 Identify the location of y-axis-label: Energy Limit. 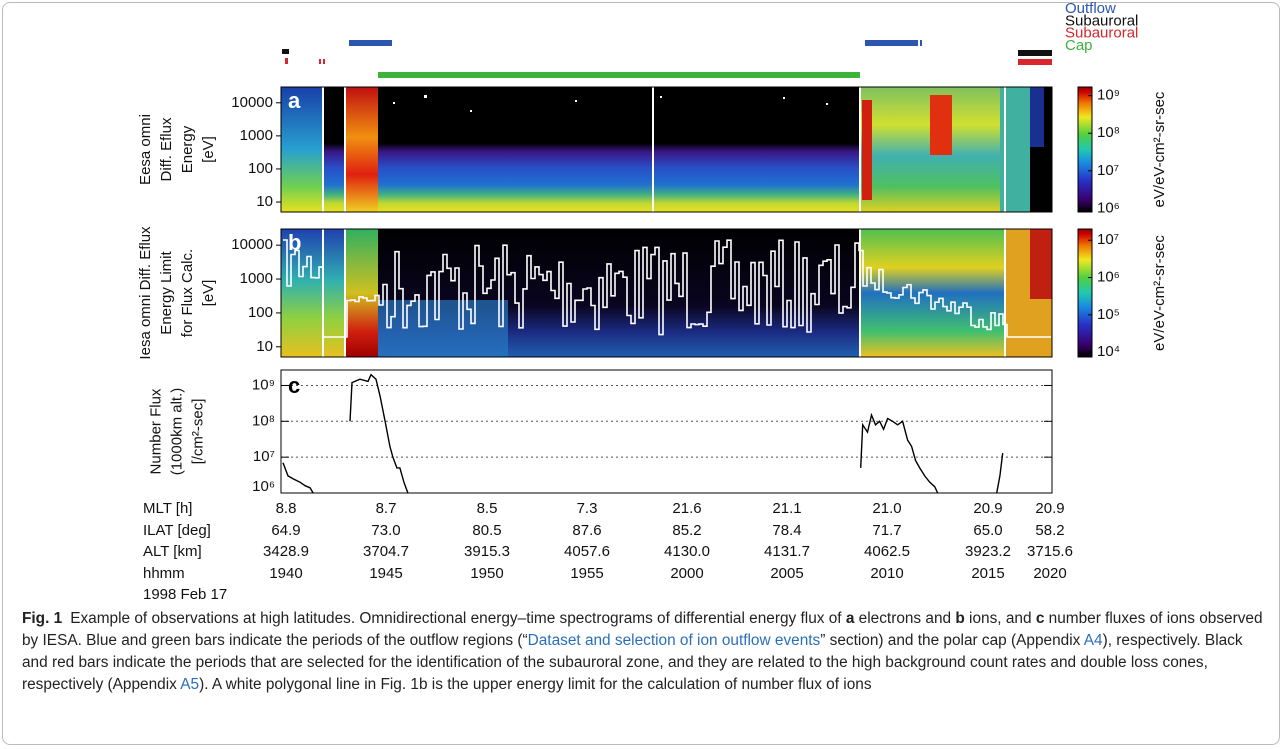
(166, 292).